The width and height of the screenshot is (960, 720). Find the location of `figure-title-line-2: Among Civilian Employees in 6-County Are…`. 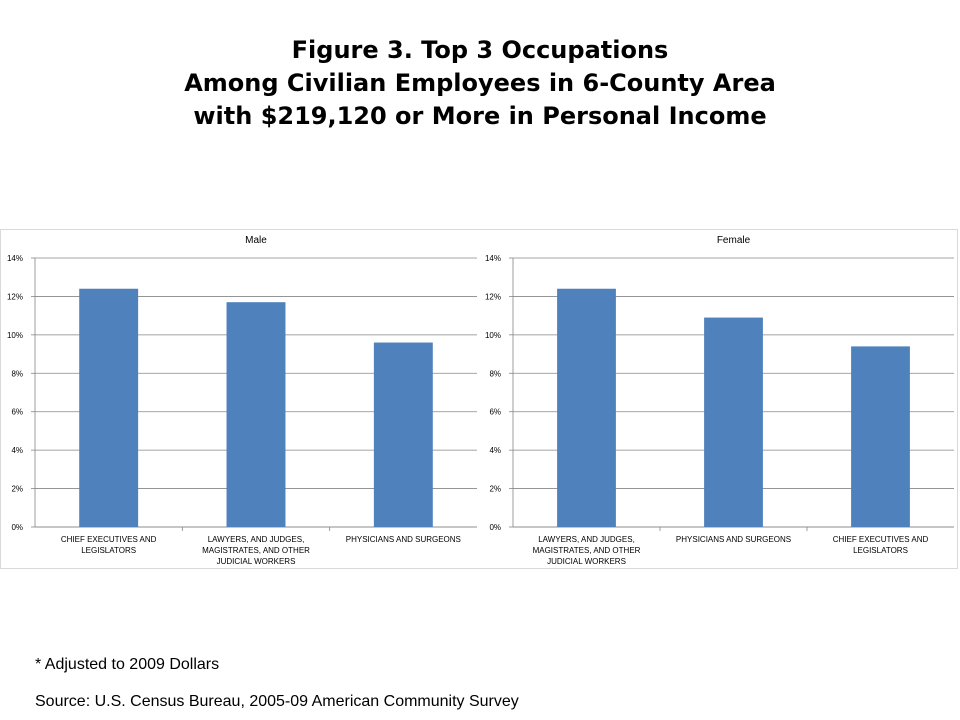

figure-title-line-2: Among Civilian Employees in 6-County Are… is located at coordinates (480, 83).